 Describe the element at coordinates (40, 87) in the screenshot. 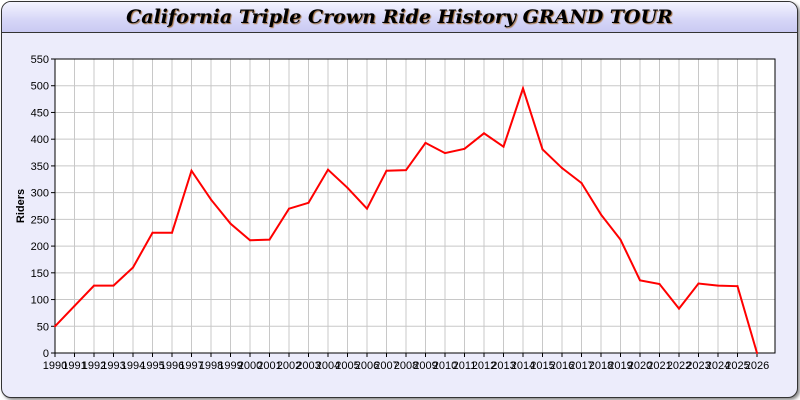

I see `y-tick-label: 500` at that location.